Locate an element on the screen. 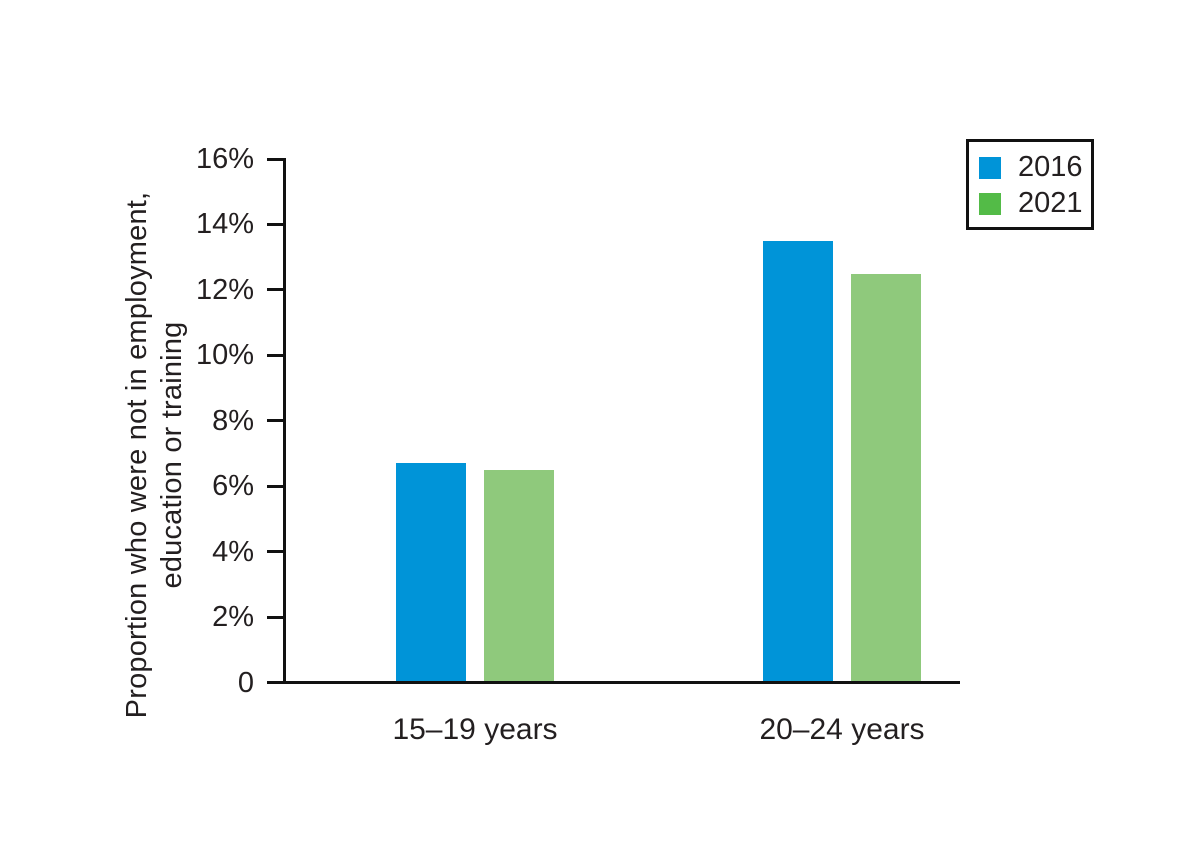 The height and width of the screenshot is (854, 1200). bar-2016-20–24-years is located at coordinates (798, 462).